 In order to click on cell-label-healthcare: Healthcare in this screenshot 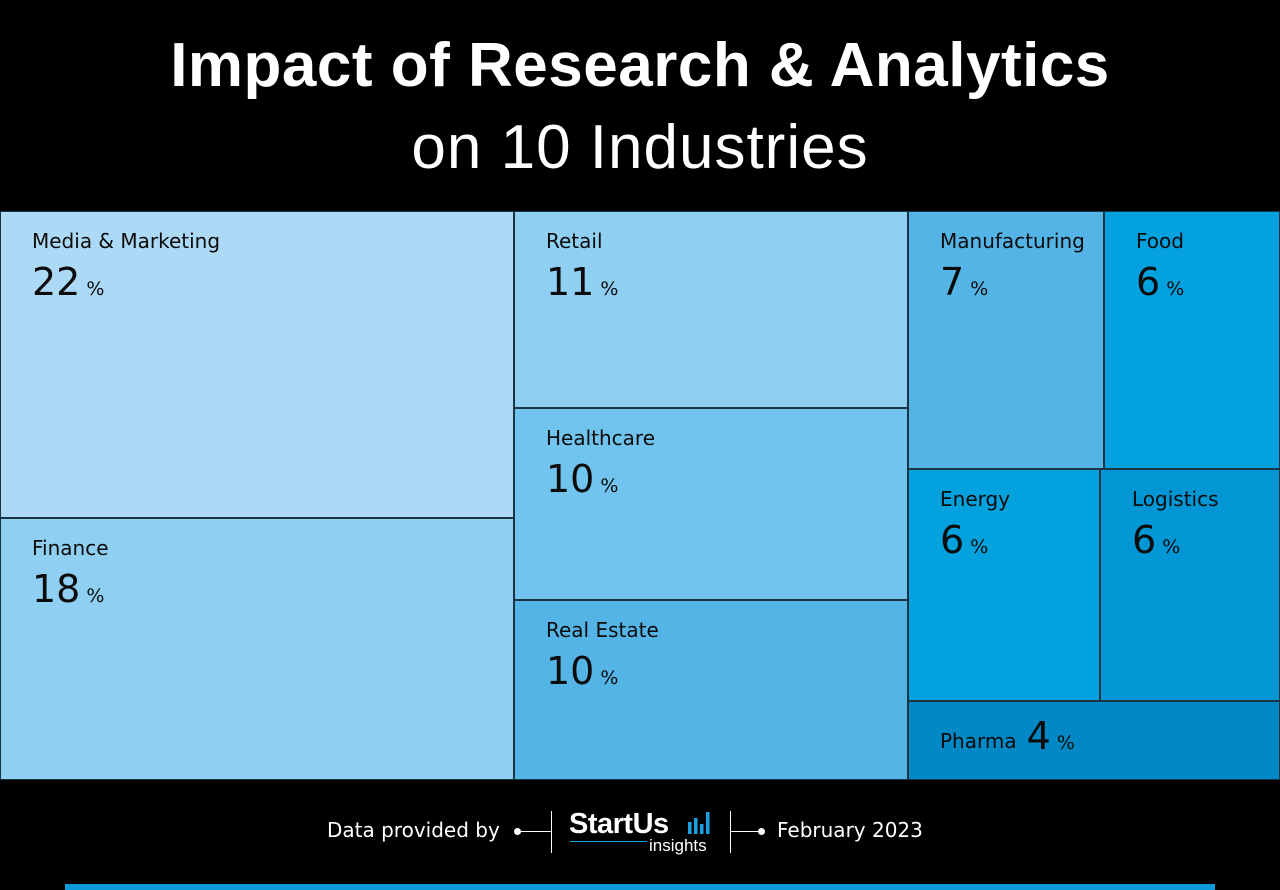, I will do `click(601, 438)`.